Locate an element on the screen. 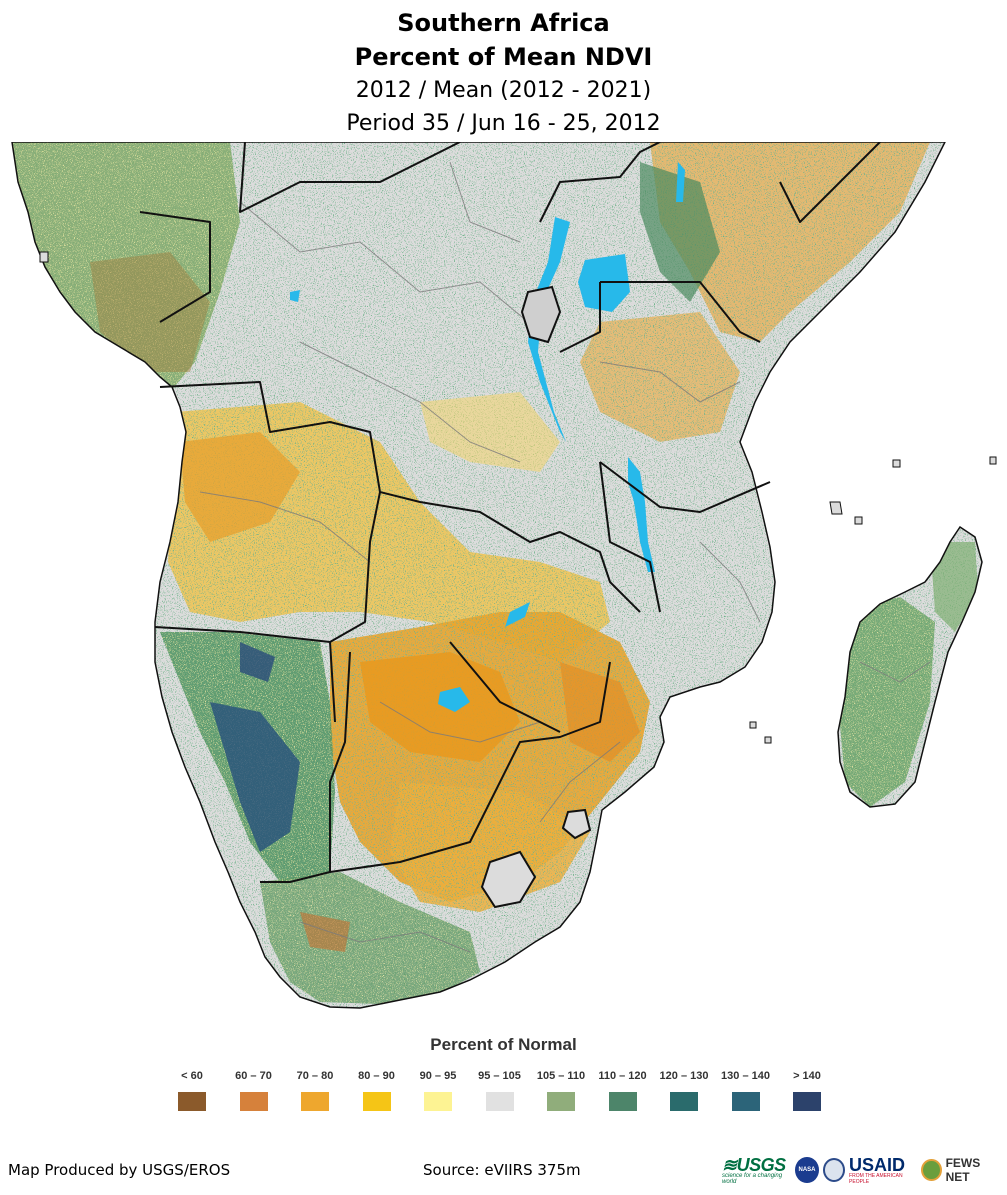 Image resolution: width=1007 pixels, height=1195 pixels. legend-item: 70 – 80 is located at coordinates (315, 1089).